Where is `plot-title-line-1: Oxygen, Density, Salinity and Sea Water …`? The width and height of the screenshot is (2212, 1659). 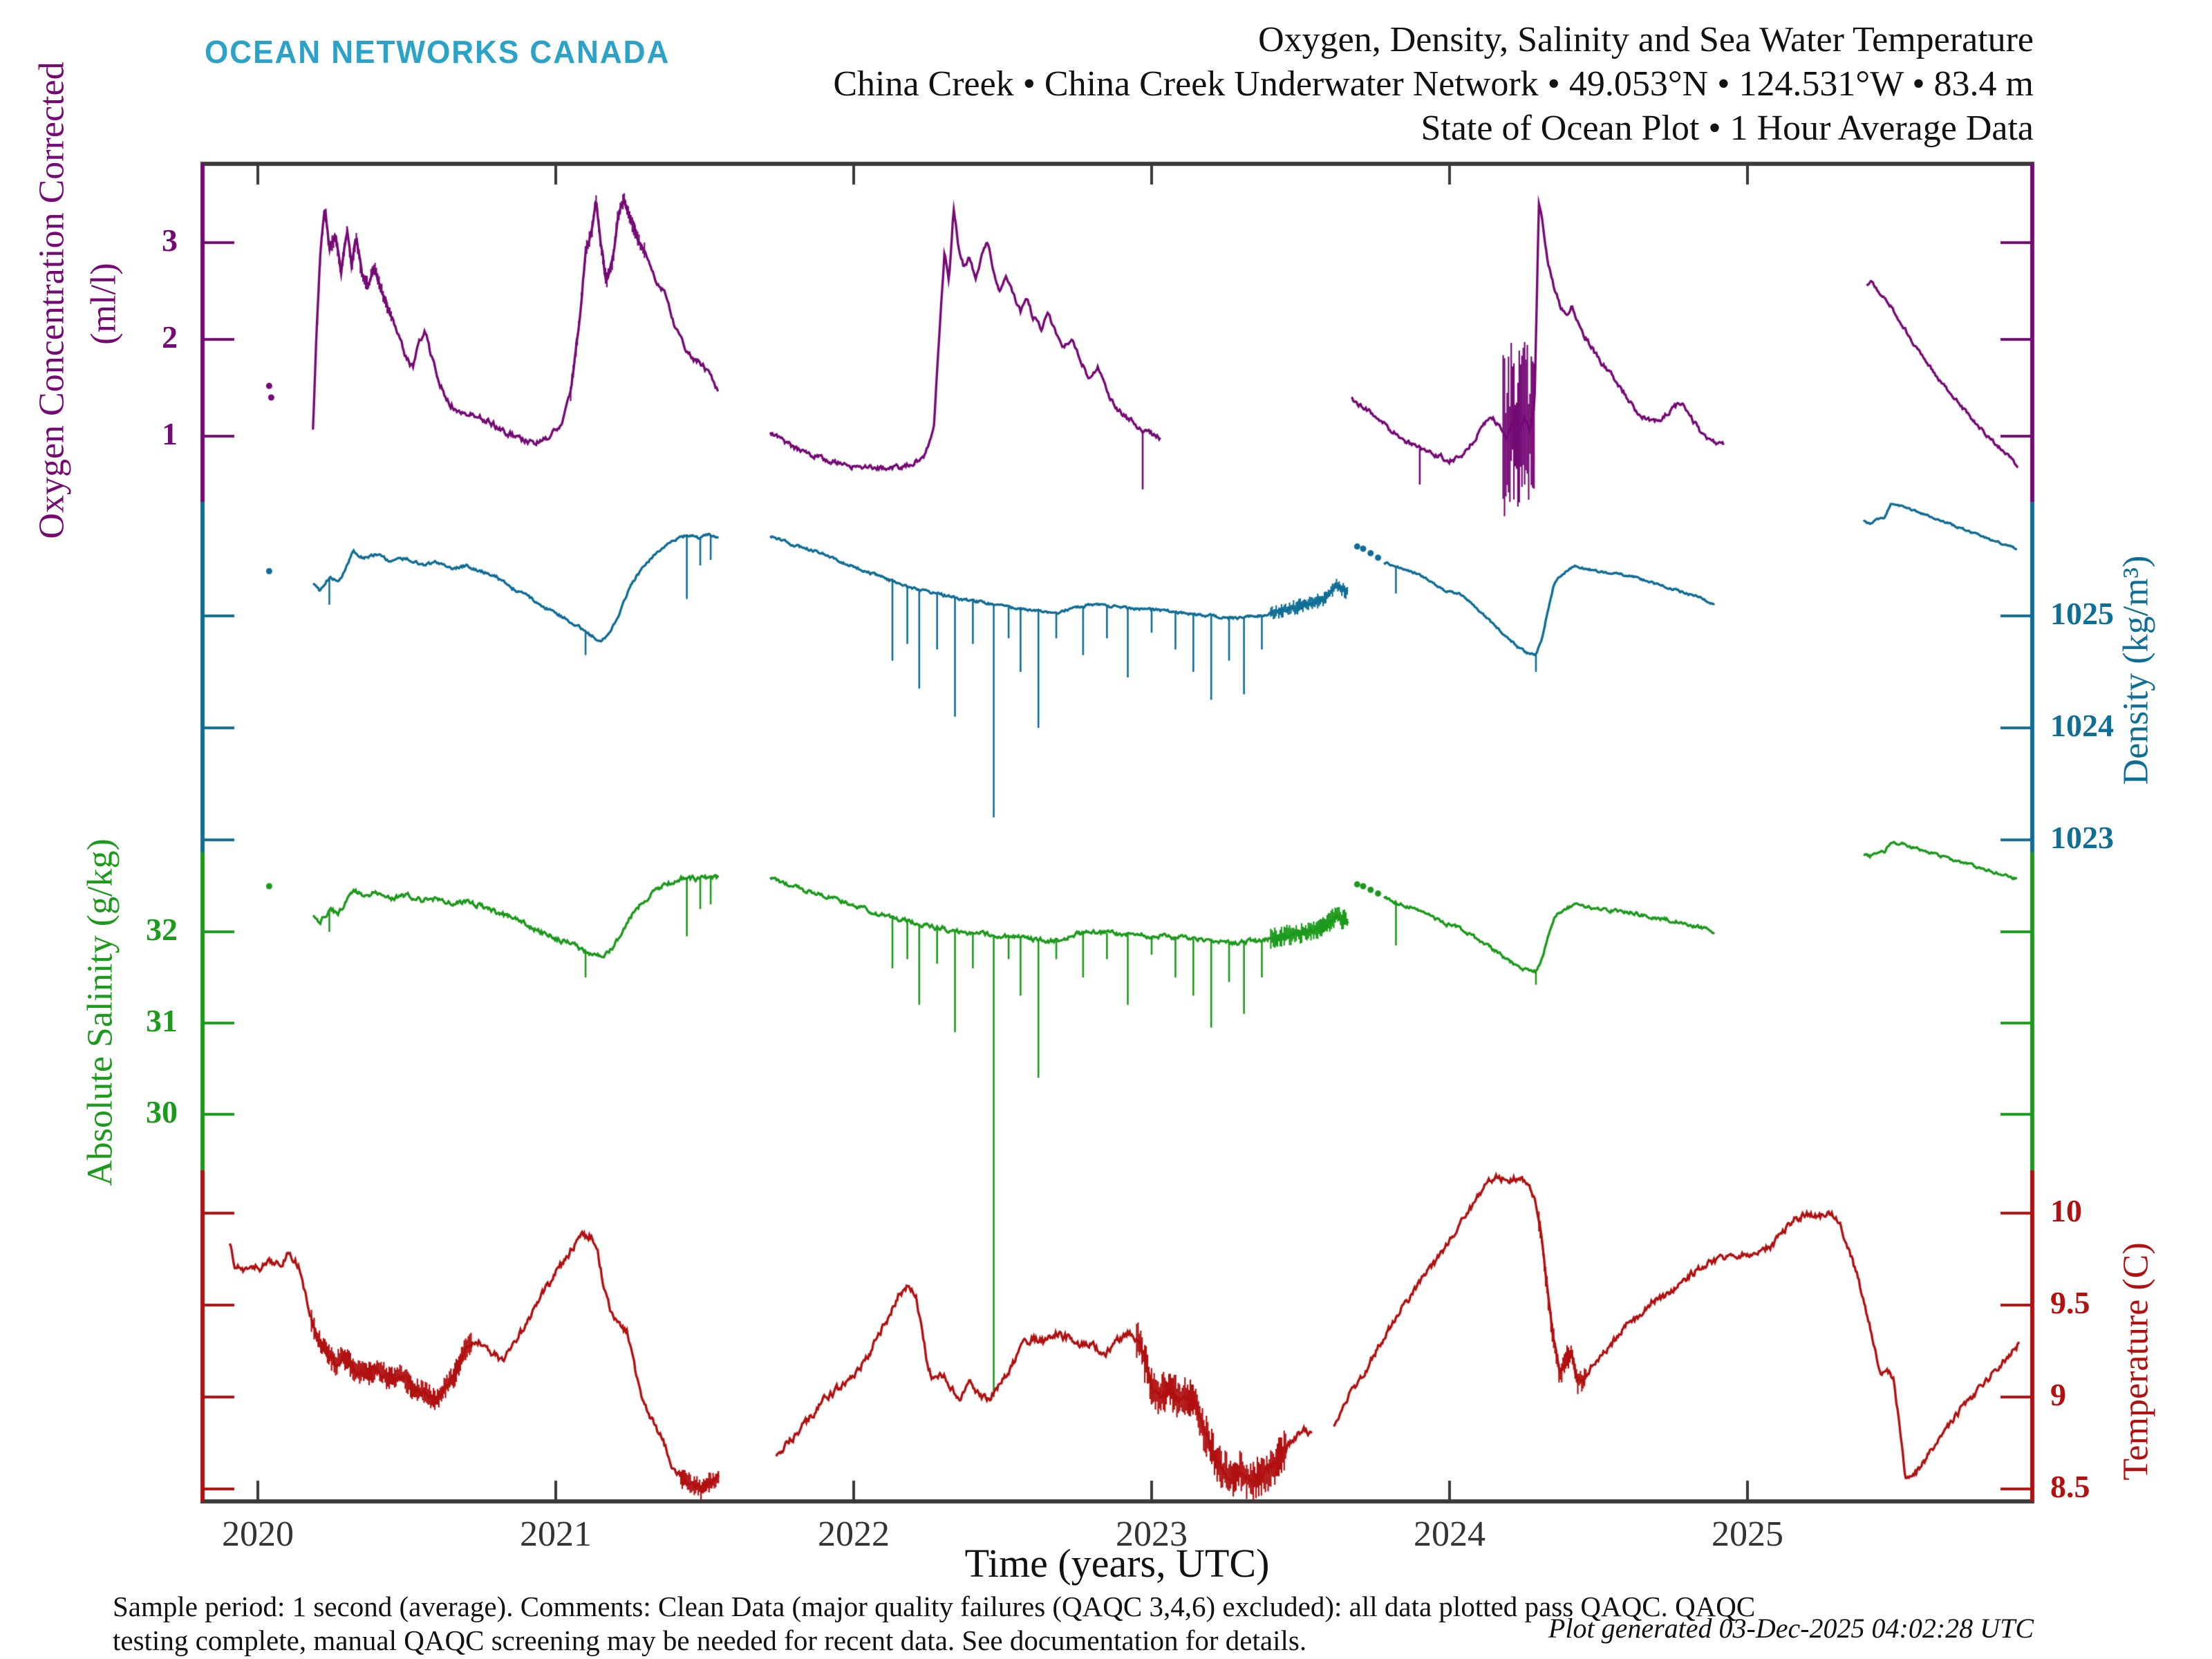
plot-title-line-1: Oxygen, Density, Salinity and Sea Water … is located at coordinates (1646, 40).